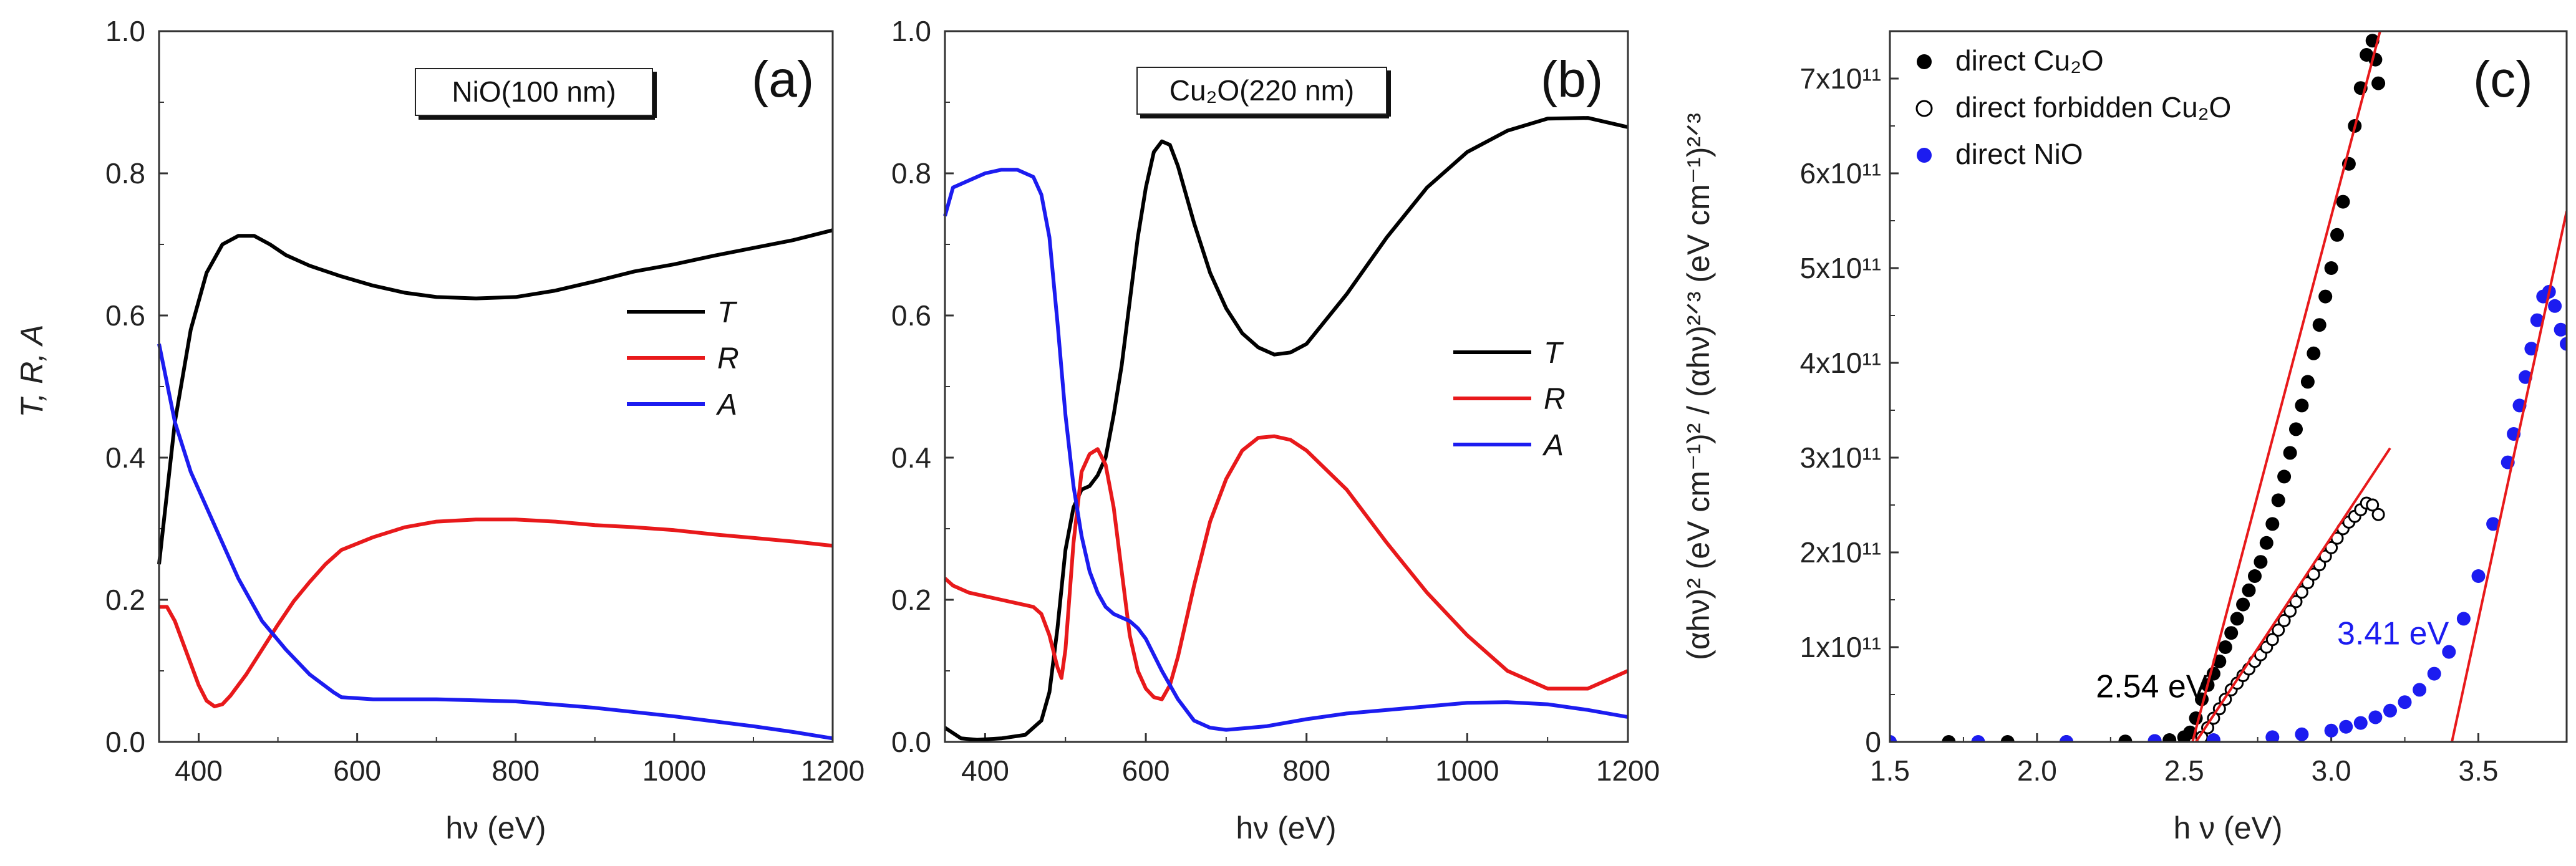 This screenshot has width=2576, height=866. I want to click on panel-a-legend: TRA, so click(683, 358).